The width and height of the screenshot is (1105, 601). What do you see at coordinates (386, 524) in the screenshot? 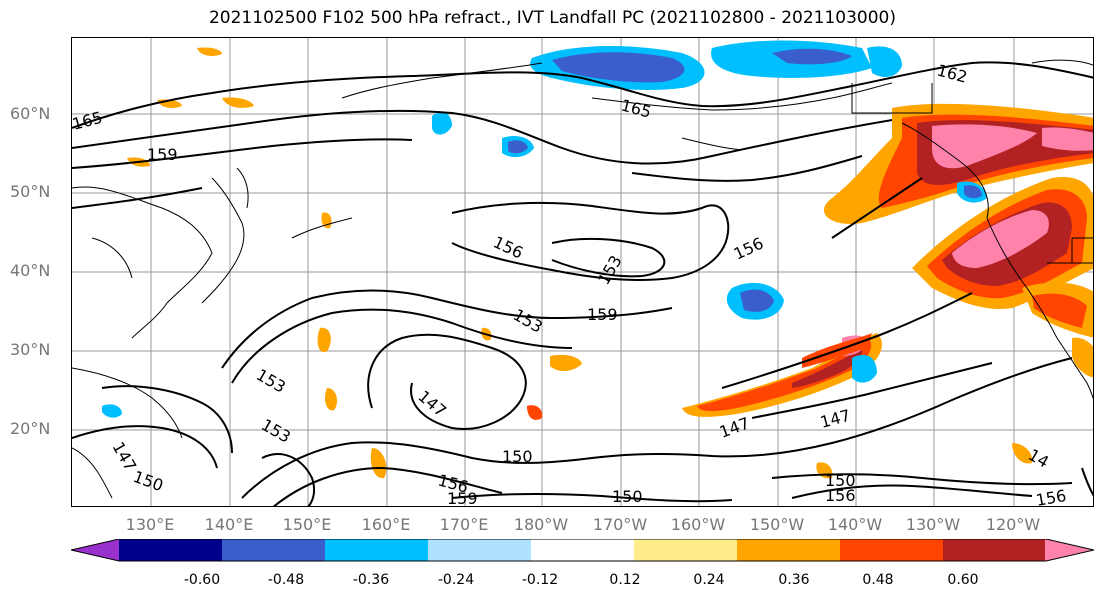
I see `lon-label-160e: 160°E` at bounding box center [386, 524].